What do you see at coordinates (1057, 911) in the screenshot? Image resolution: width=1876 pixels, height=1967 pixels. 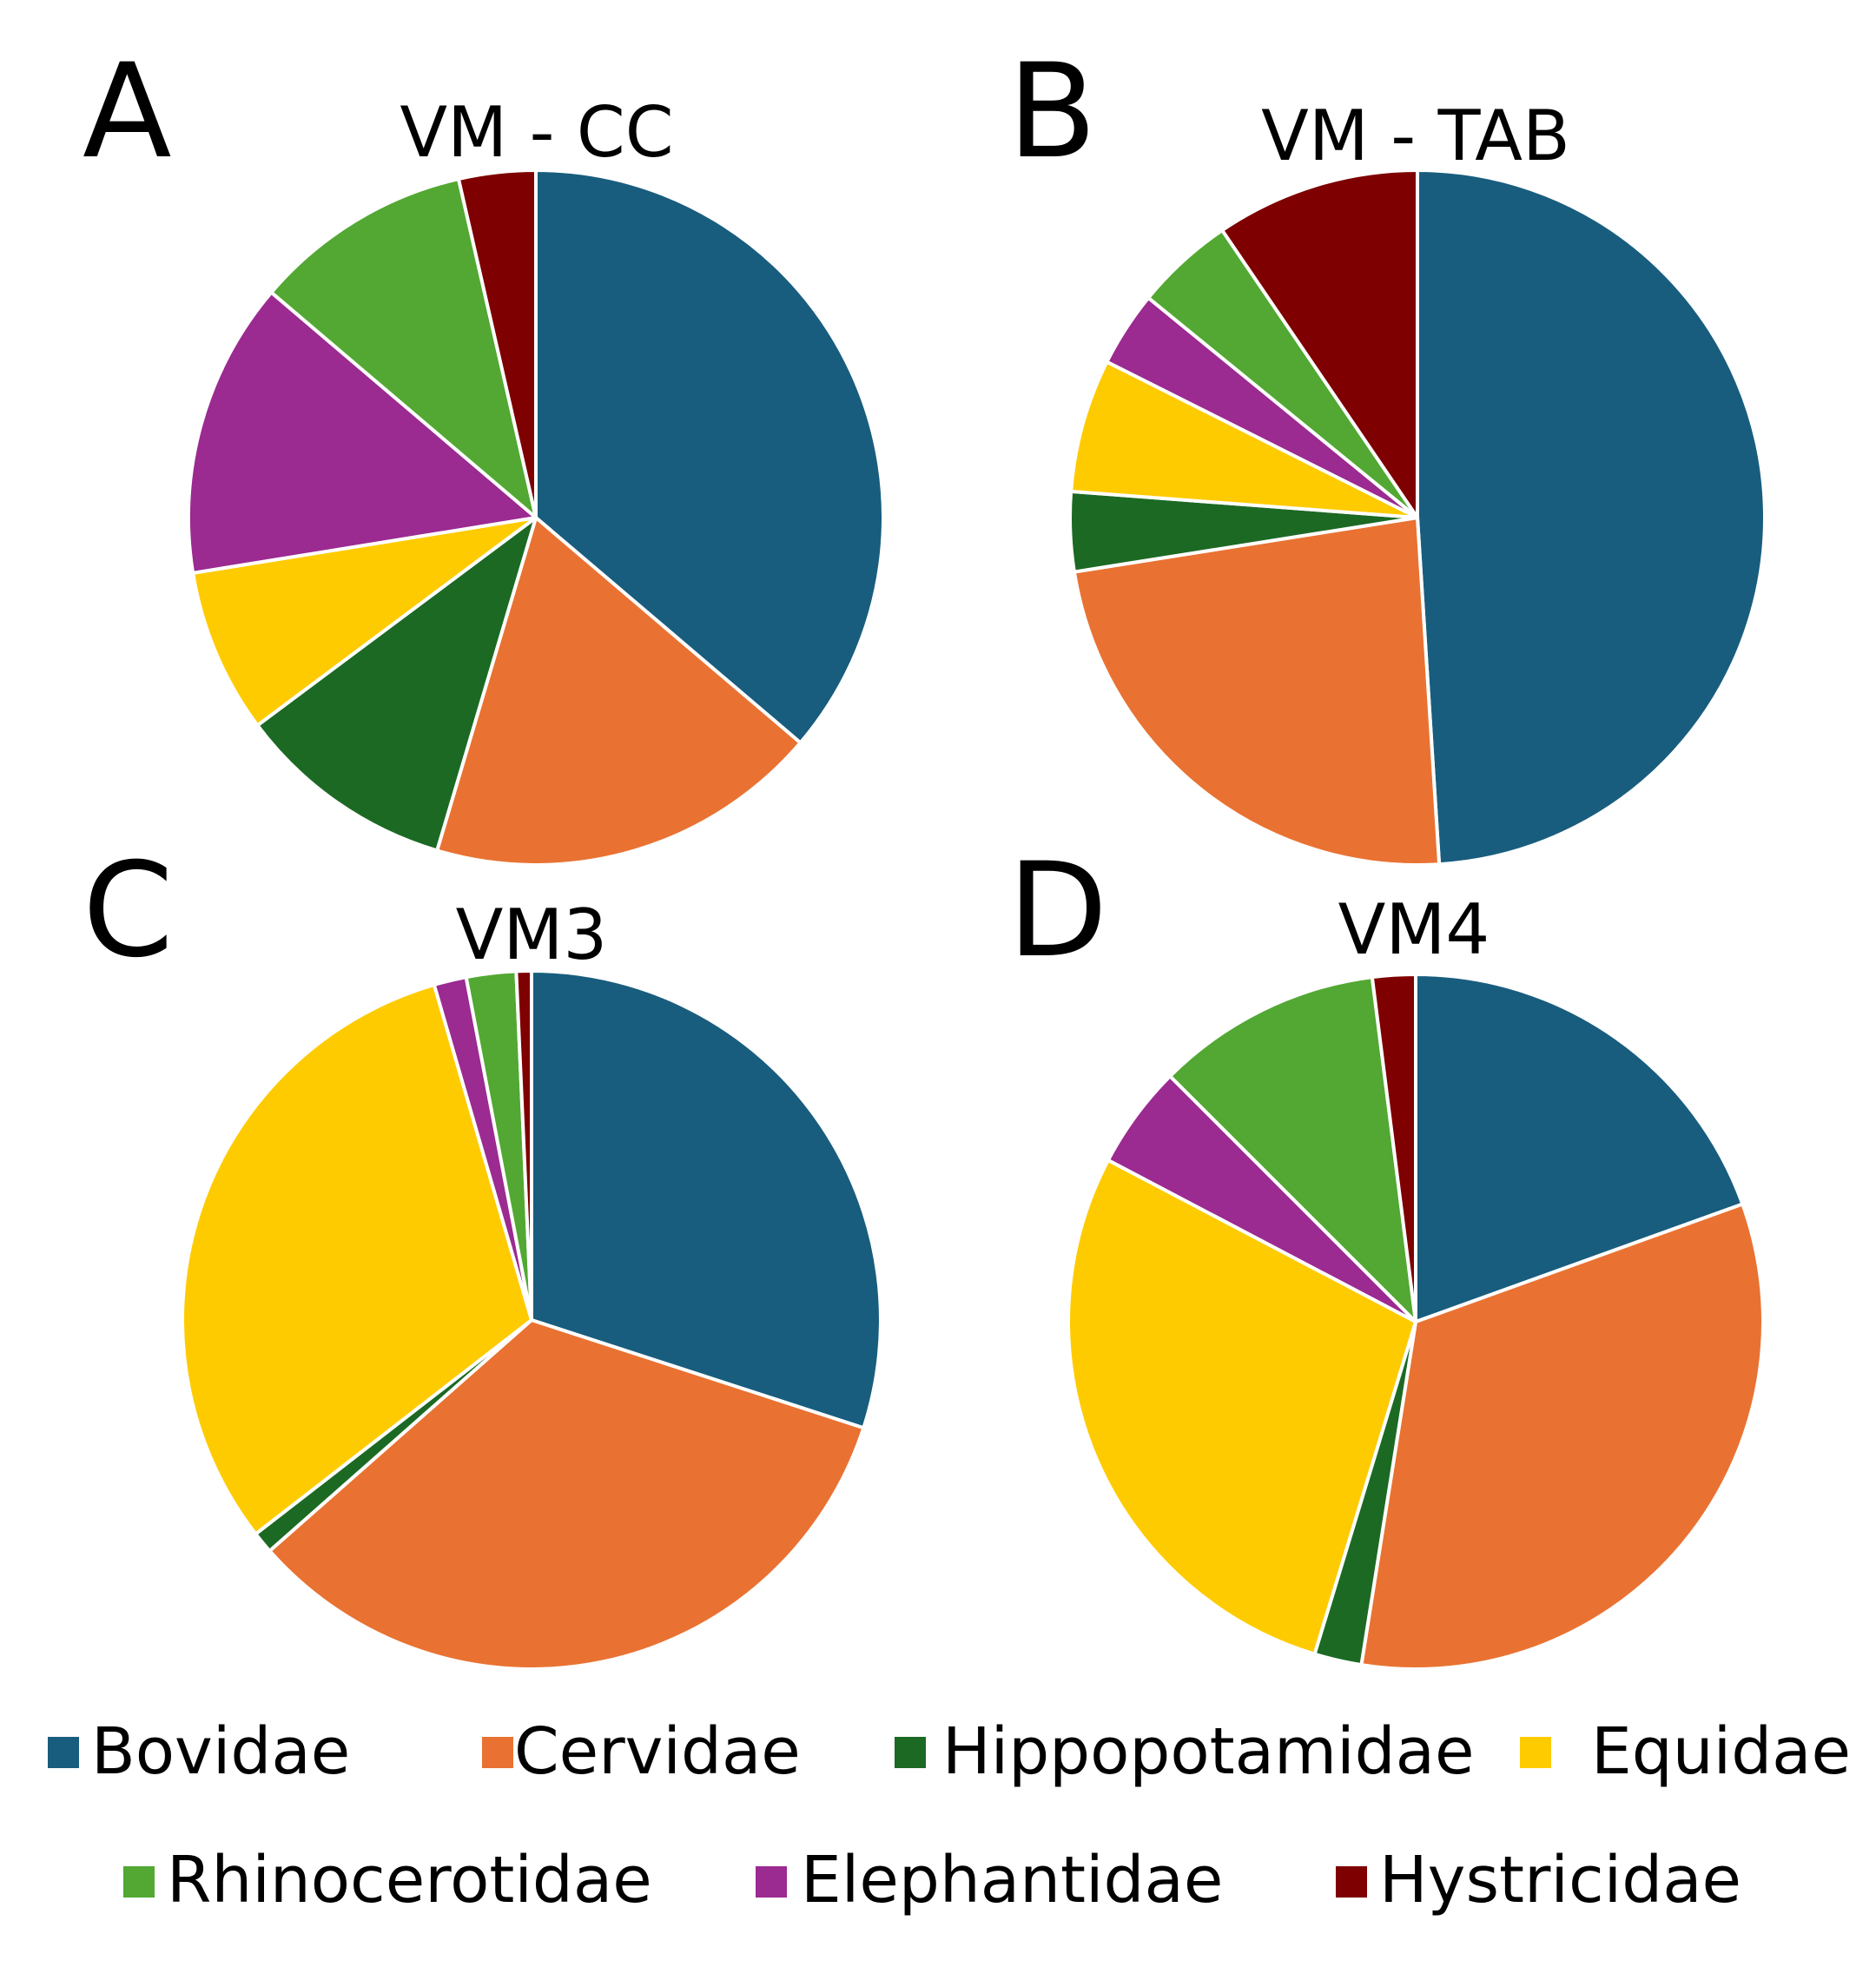 I see `panel-letter-d: D` at bounding box center [1057, 911].